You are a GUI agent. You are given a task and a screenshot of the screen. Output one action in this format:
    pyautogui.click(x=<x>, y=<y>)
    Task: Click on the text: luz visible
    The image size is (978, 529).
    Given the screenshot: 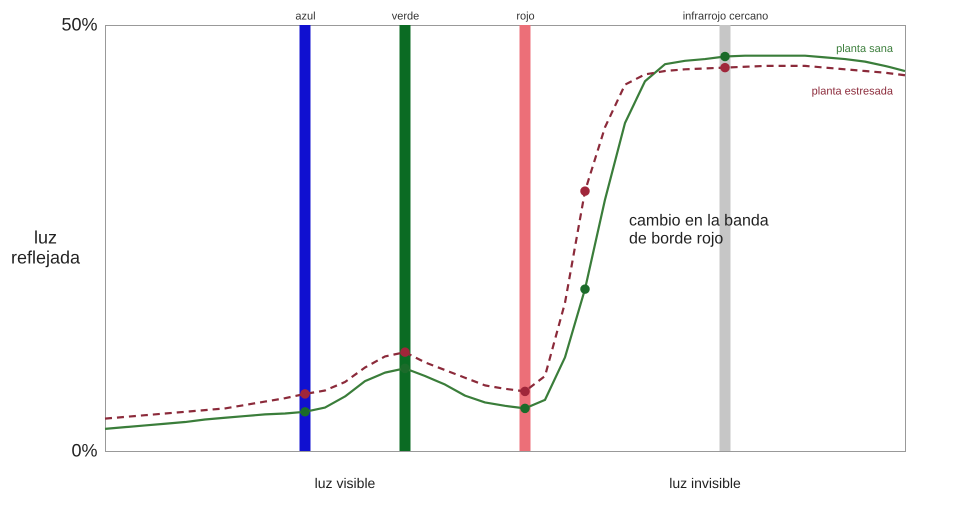 What is the action you would take?
    pyautogui.click(x=345, y=483)
    